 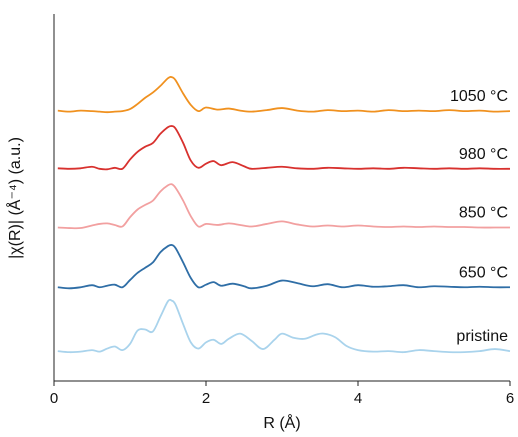 What do you see at coordinates (282, 394) in the screenshot?
I see `x-ticks: 0 2 4 6` at bounding box center [282, 394].